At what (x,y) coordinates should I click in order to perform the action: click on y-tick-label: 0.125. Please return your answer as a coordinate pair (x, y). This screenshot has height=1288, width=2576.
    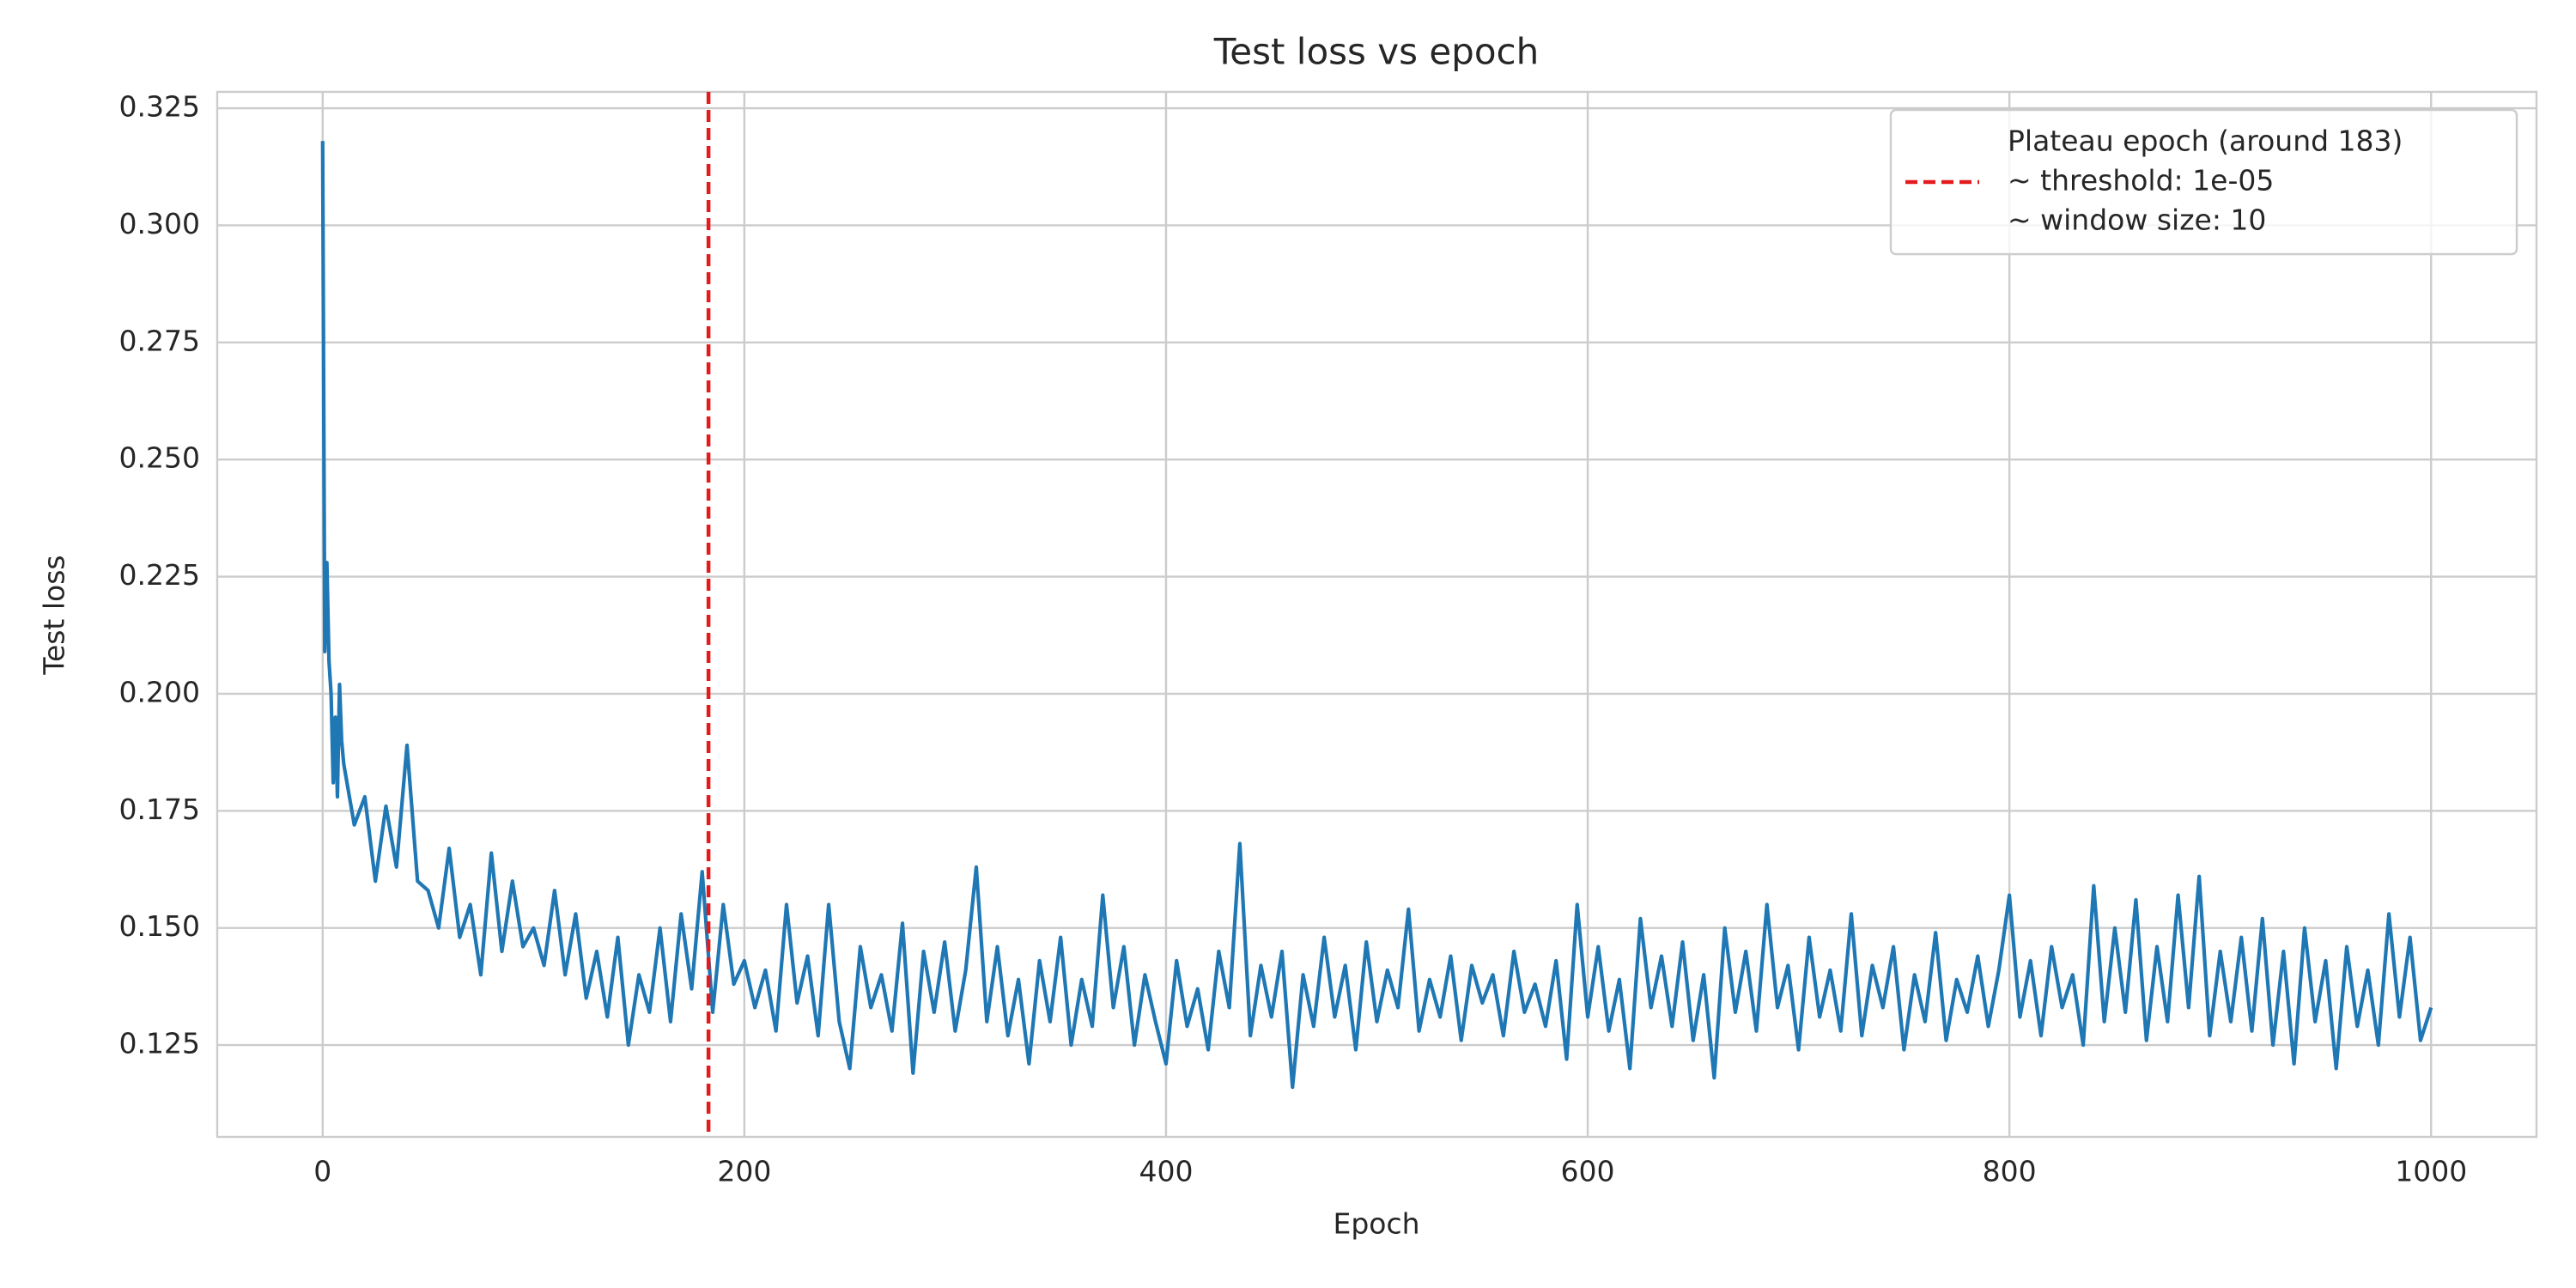
    Looking at the image, I should click on (159, 1043).